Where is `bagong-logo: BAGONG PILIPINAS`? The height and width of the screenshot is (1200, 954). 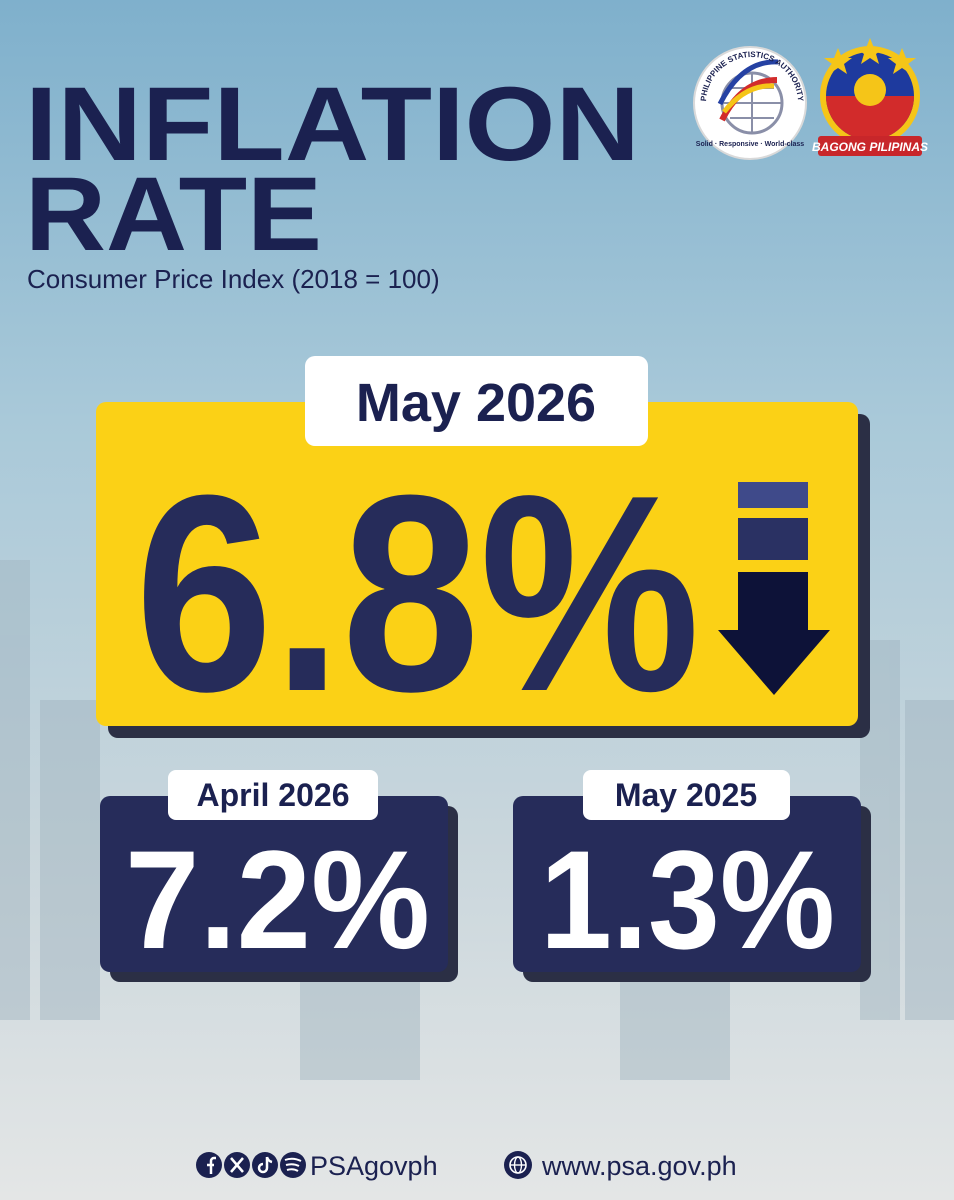
bagong-logo: BAGONG PILIPINAS is located at coordinates (870, 97).